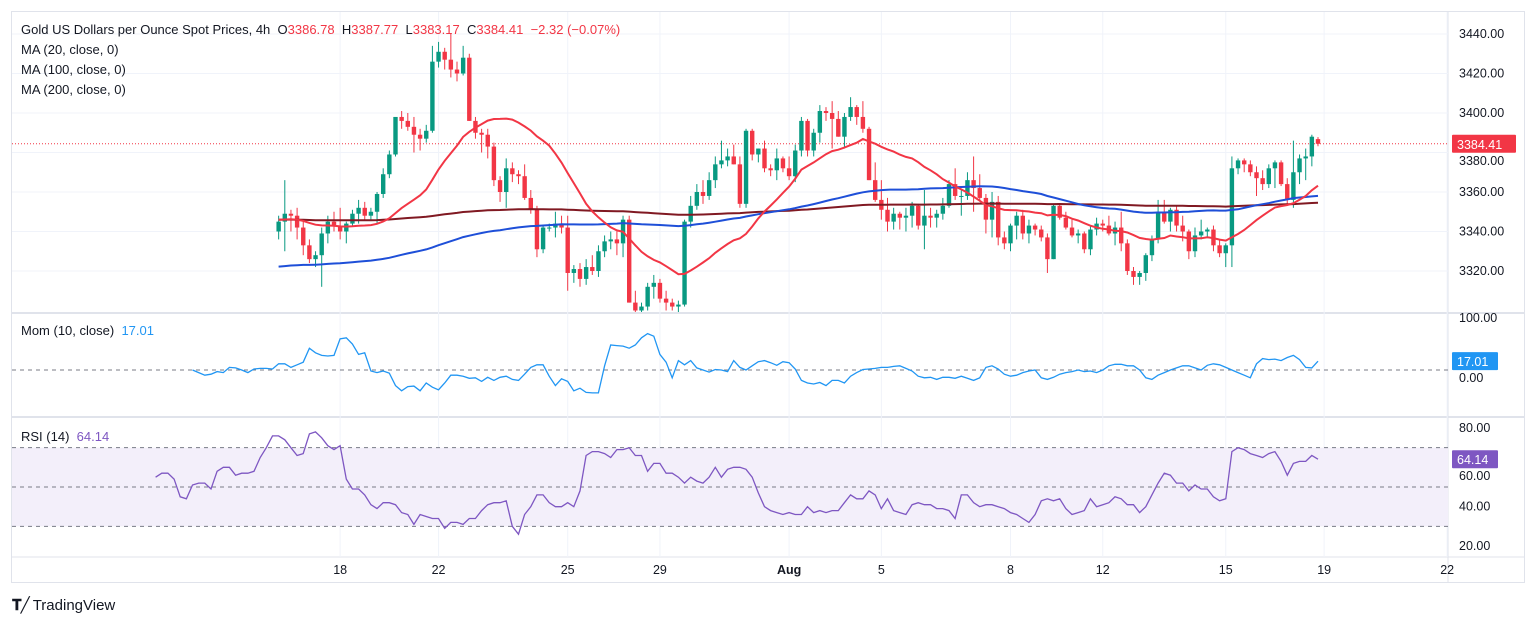 This screenshot has height=625, width=1536. I want to click on ma200-legend: MA (200, close, 0), so click(73, 89).